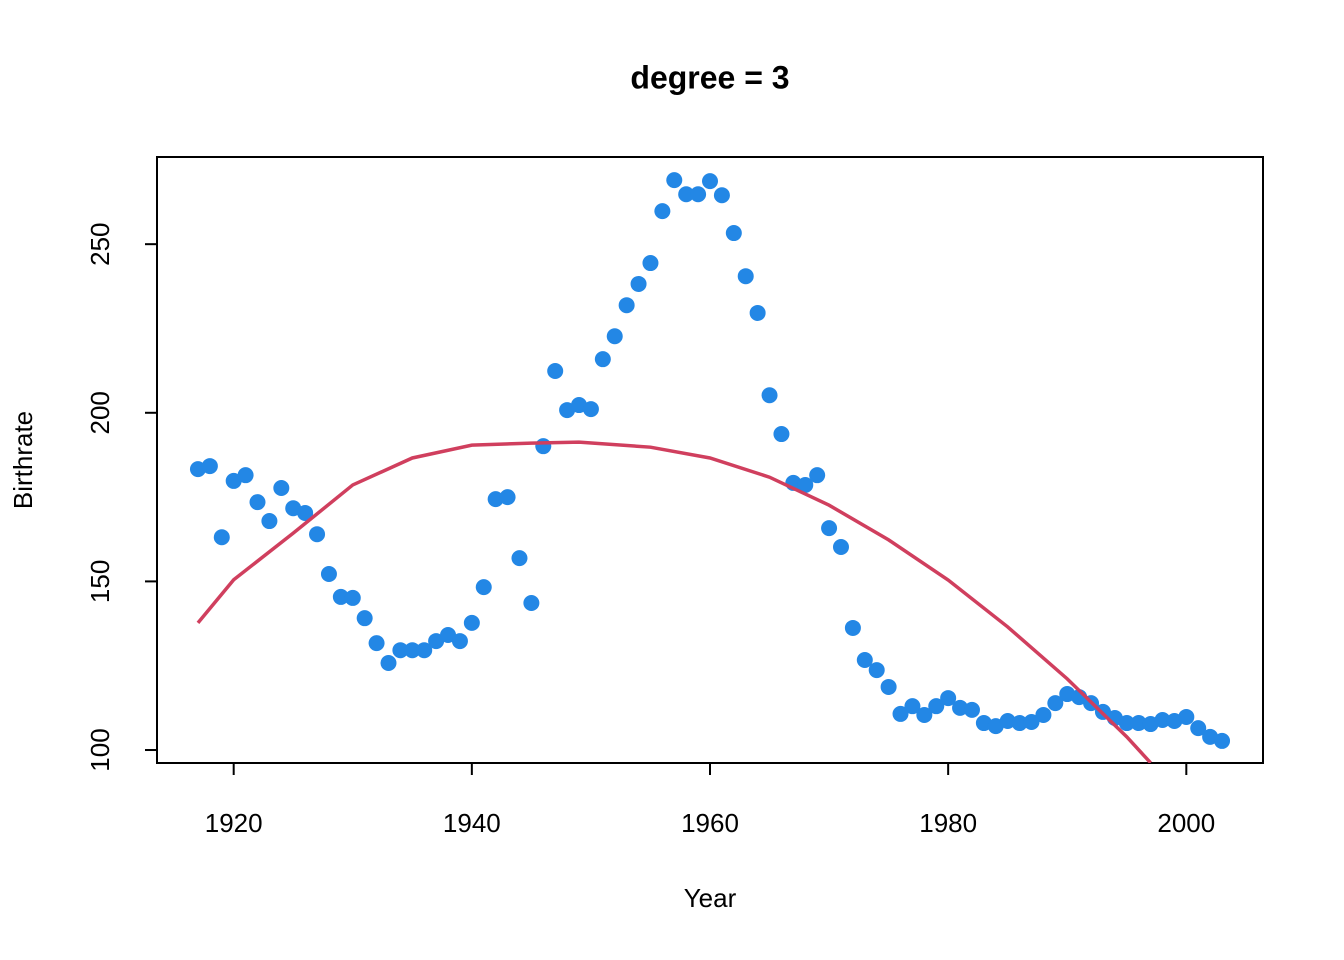 The height and width of the screenshot is (960, 1344). What do you see at coordinates (234, 823) in the screenshot?
I see `x-tick-label: 1920` at bounding box center [234, 823].